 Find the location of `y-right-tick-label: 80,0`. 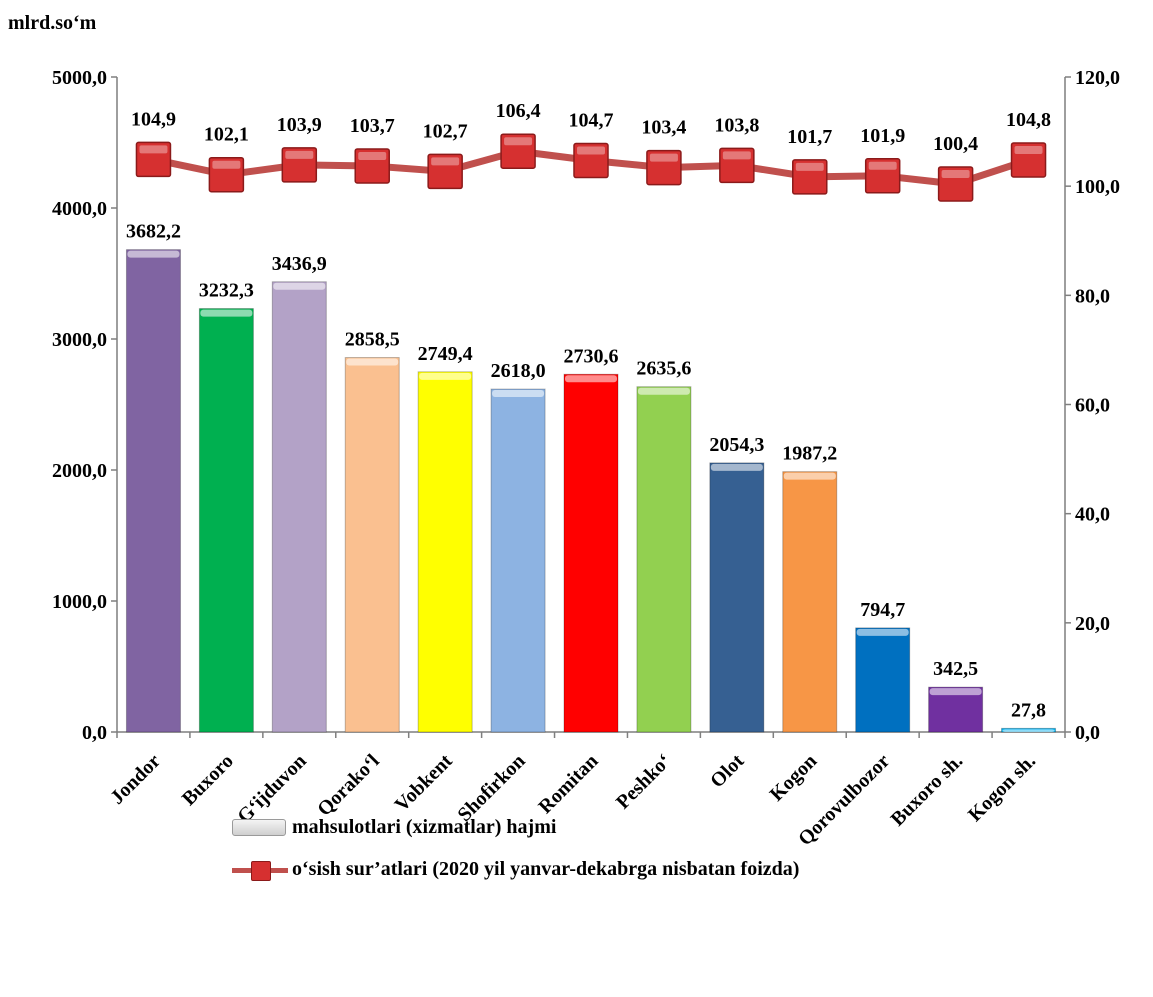

y-right-tick-label: 80,0 is located at coordinates (1092, 296).